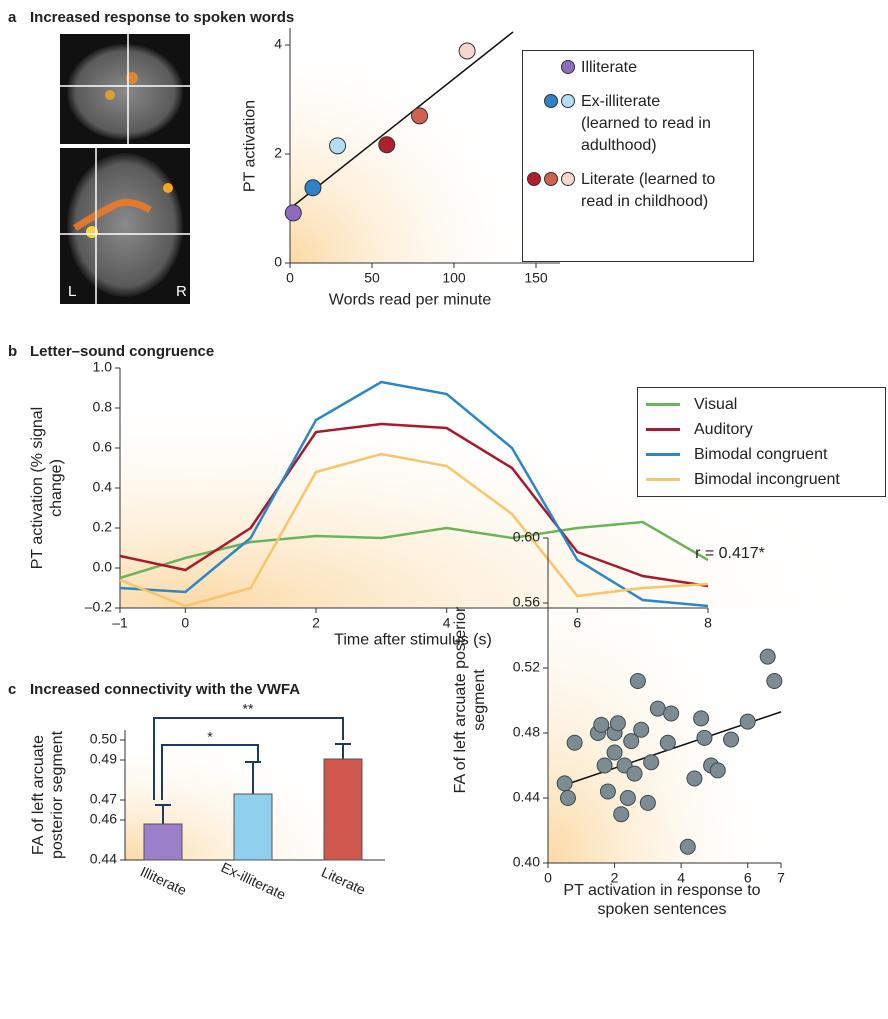 This screenshot has width=888, height=1019. I want to click on legend-label: Bimodal congruent, so click(761, 454).